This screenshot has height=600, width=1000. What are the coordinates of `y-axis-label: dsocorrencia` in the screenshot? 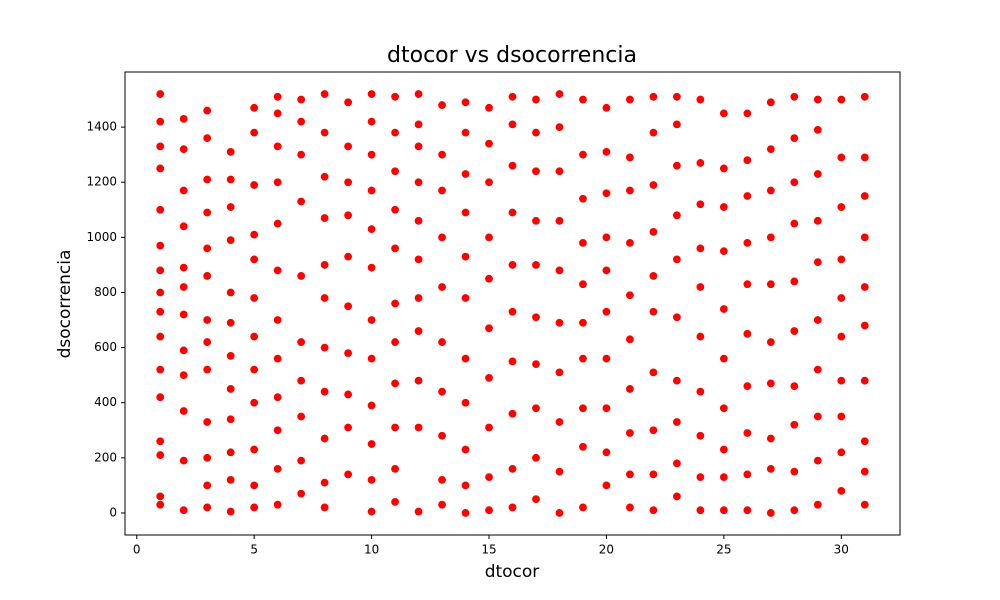 It's located at (65, 304).